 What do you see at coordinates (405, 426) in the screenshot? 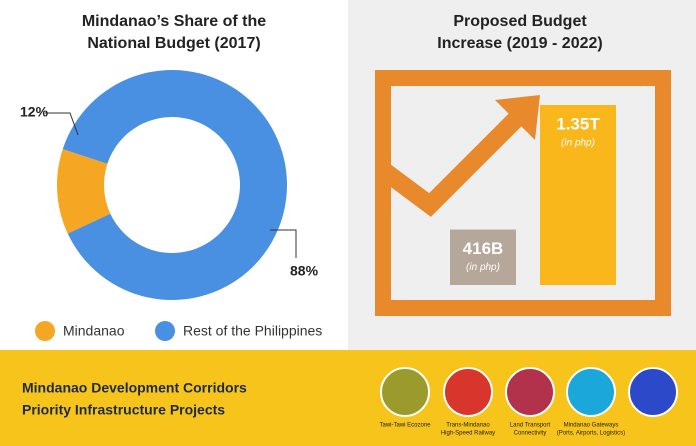
I see `icon-label: Tawi-Tawi Ecozone` at bounding box center [405, 426].